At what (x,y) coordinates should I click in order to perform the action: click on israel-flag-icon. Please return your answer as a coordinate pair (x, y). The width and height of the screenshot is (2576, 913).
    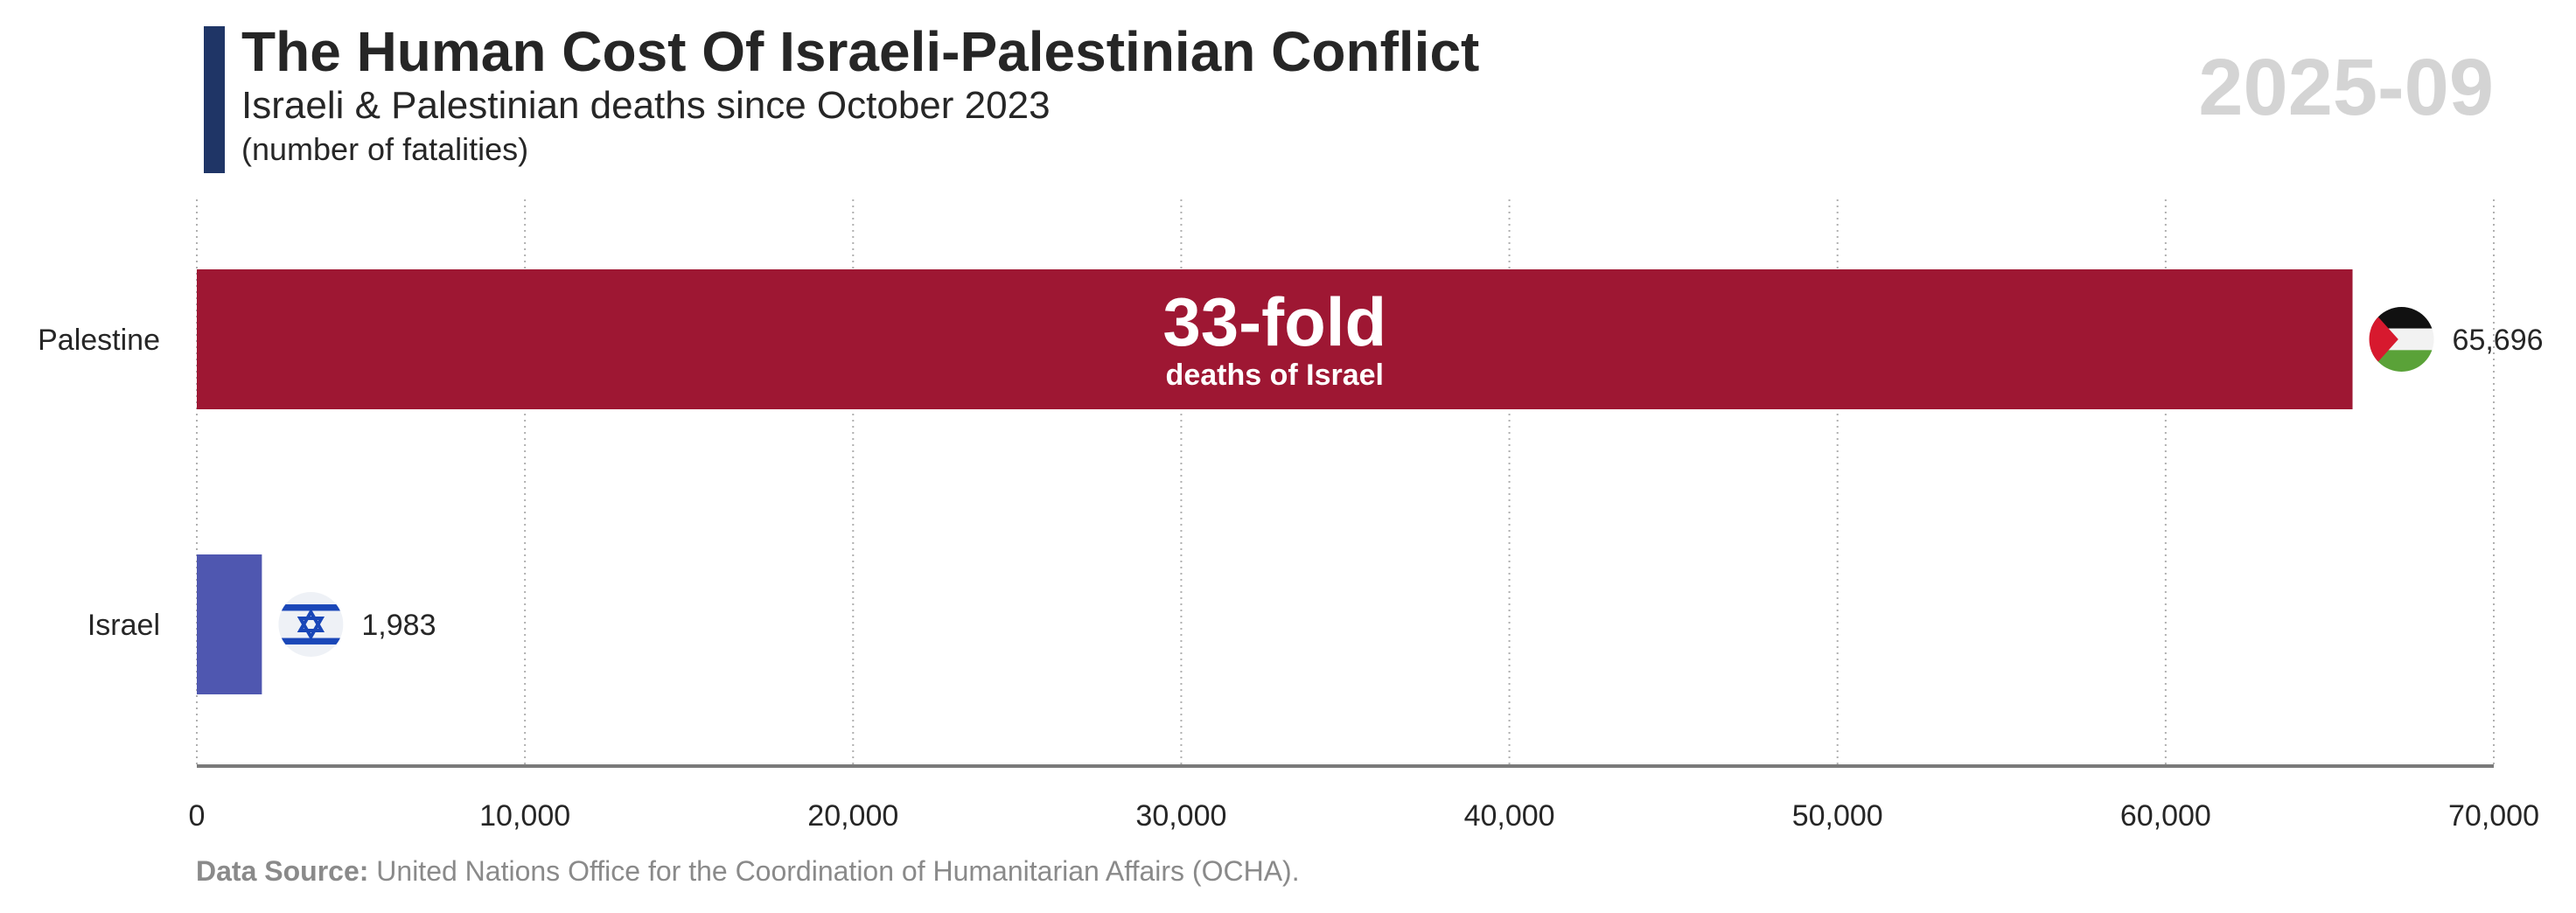
    Looking at the image, I should click on (311, 624).